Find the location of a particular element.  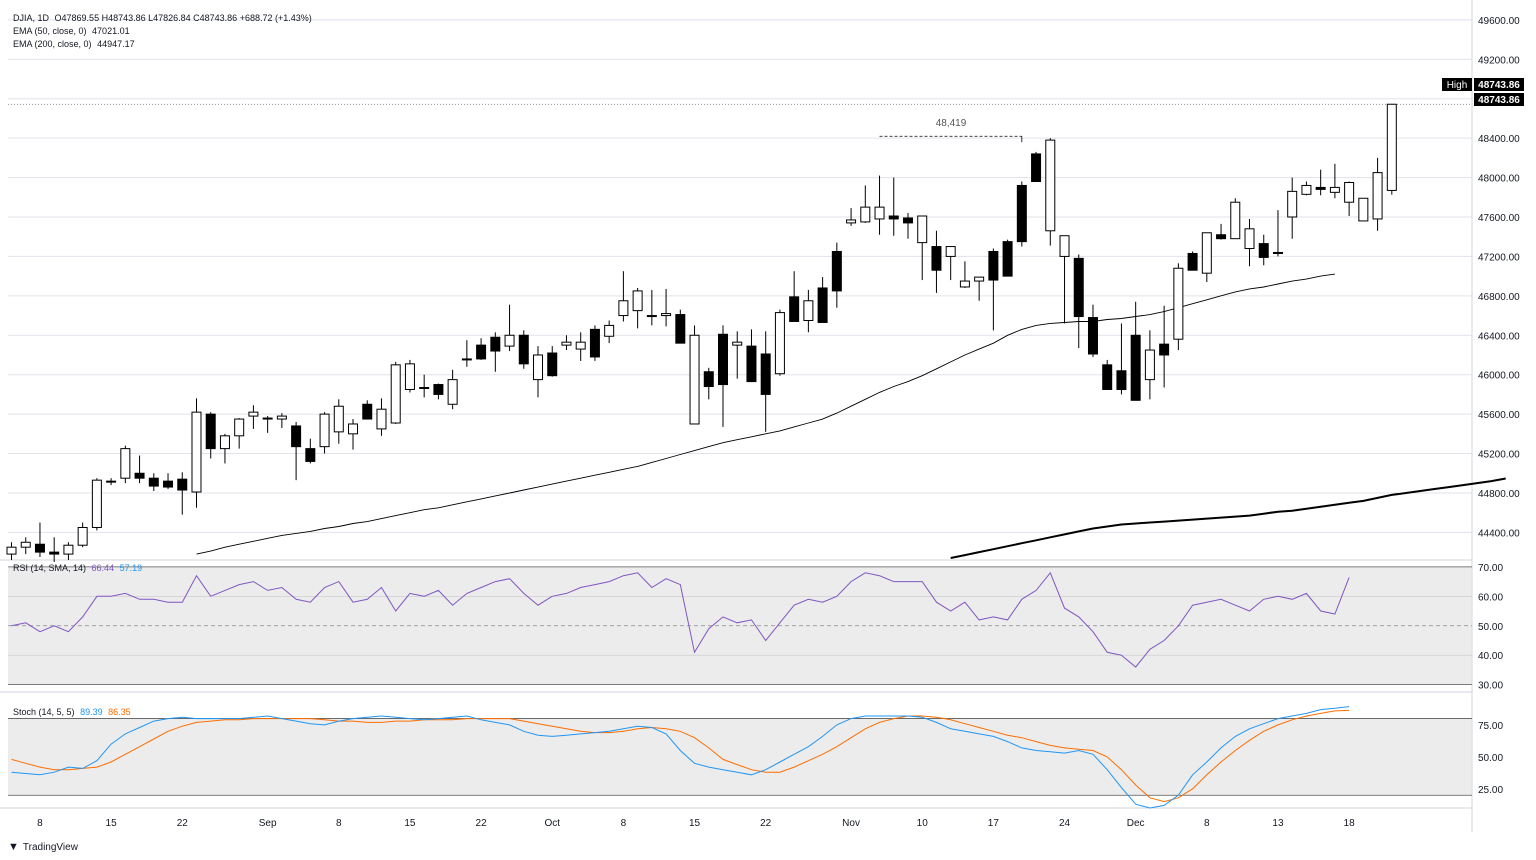

tradingview-logo-icon: ▼ is located at coordinates (13, 847).